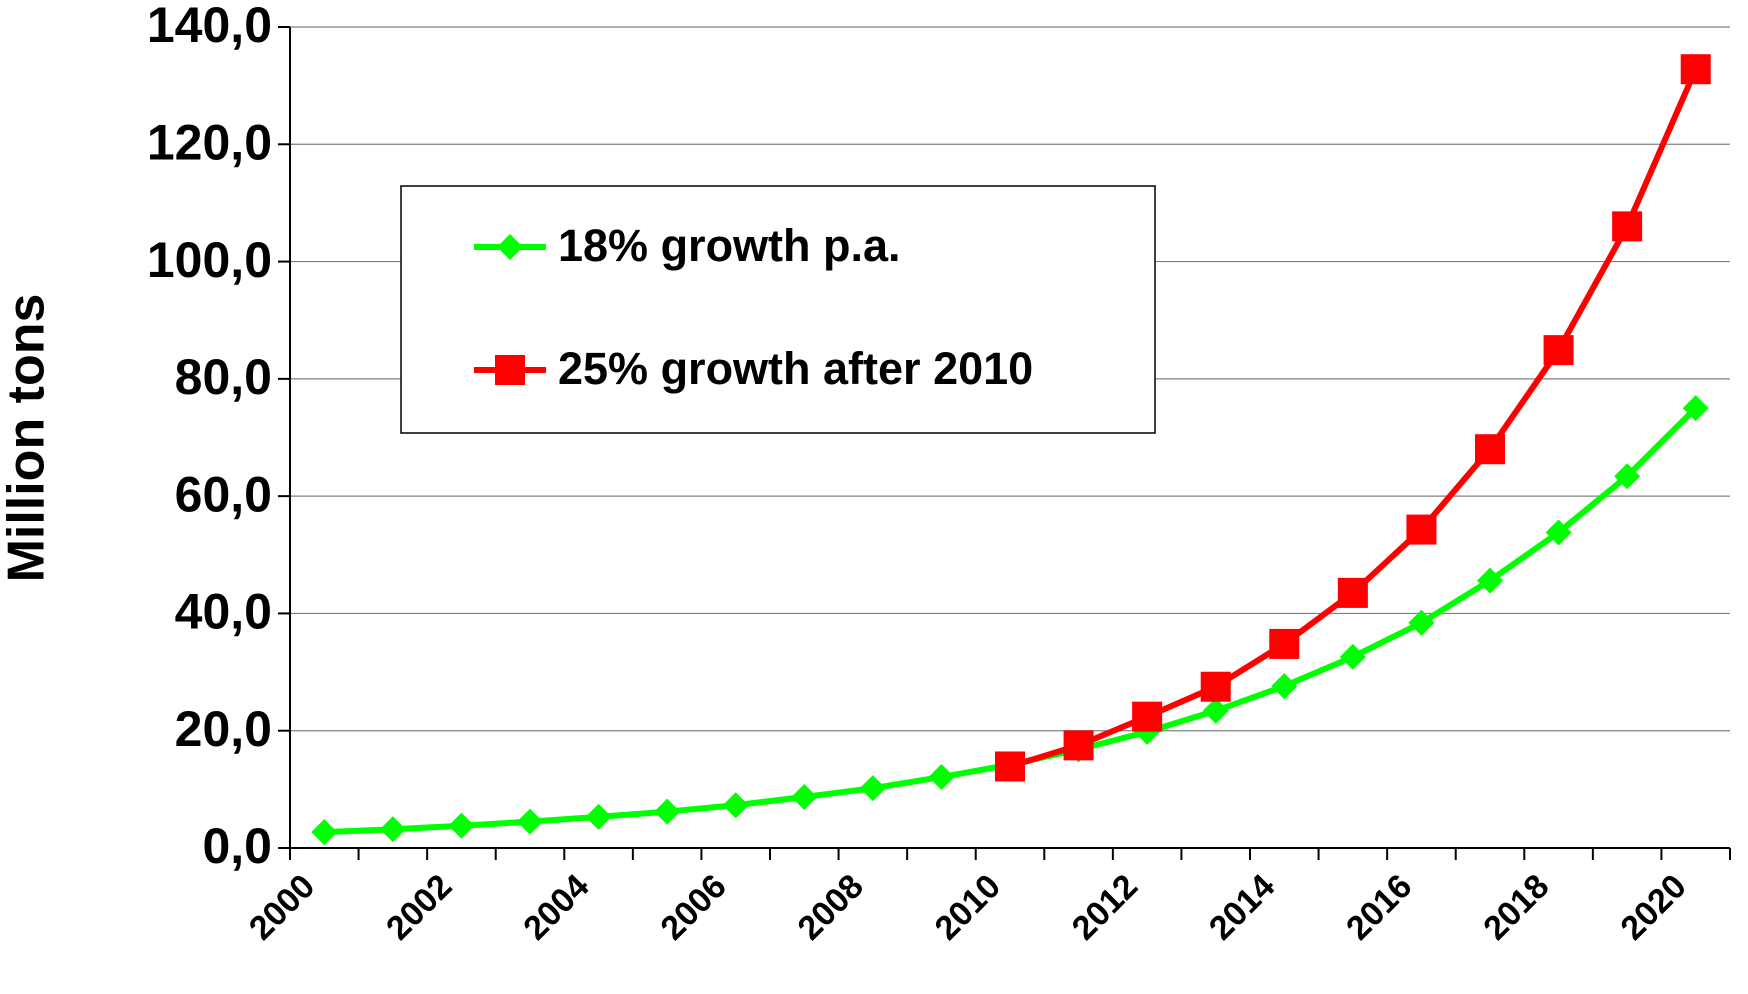 This screenshot has height=994, width=1748. I want to click on y-axis-title: Million tons, so click(28, 438).